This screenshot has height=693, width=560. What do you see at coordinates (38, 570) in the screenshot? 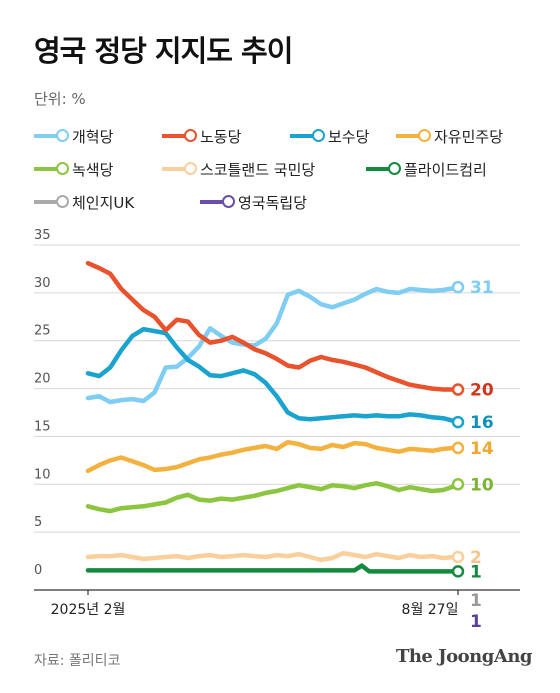
I see `y-tick-label: 0` at bounding box center [38, 570].